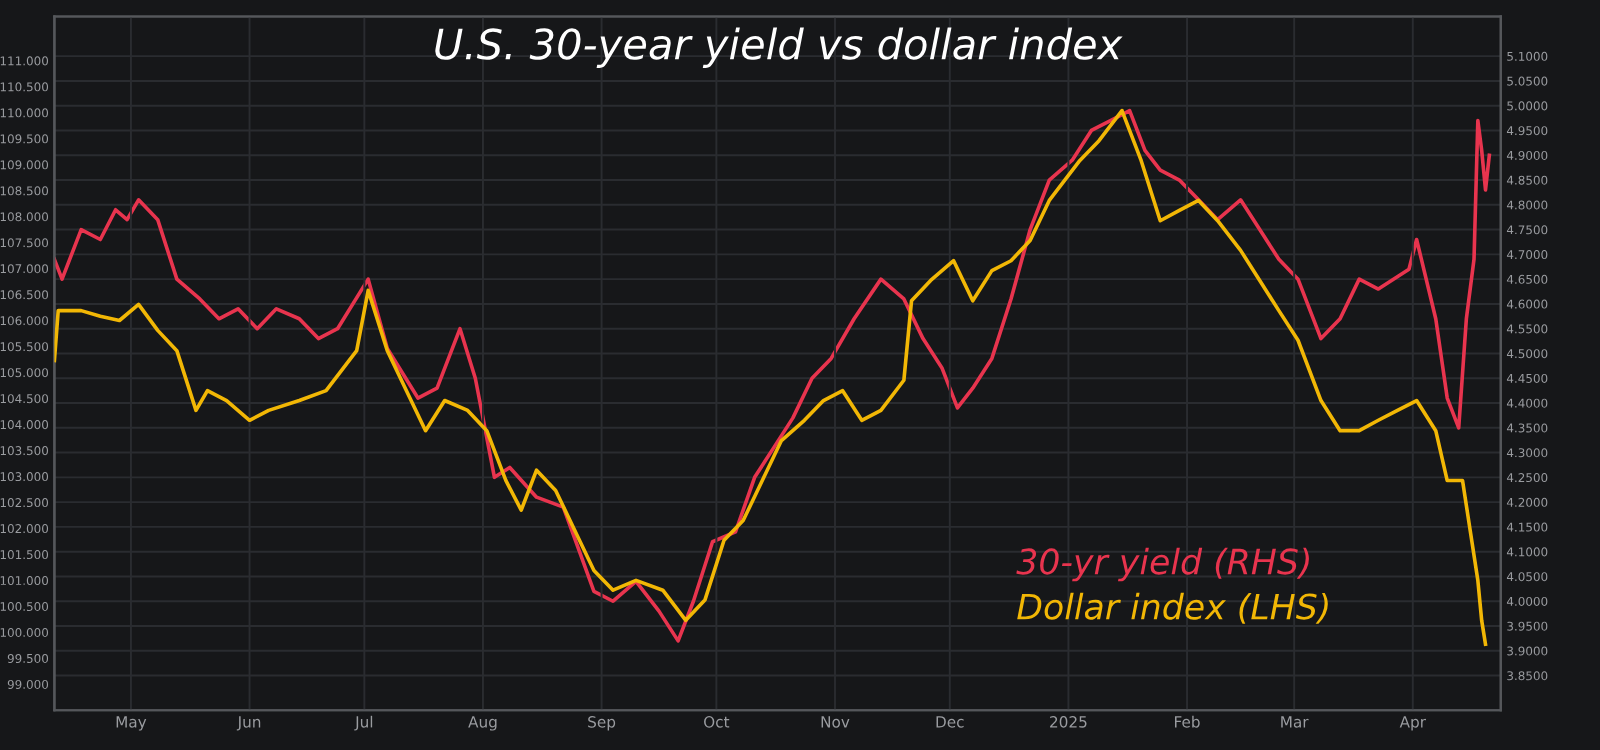 The width and height of the screenshot is (1600, 750). Describe the element at coordinates (779, 47) in the screenshot. I see `chart-title: U.S. 30-year yield vs dollar index` at that location.